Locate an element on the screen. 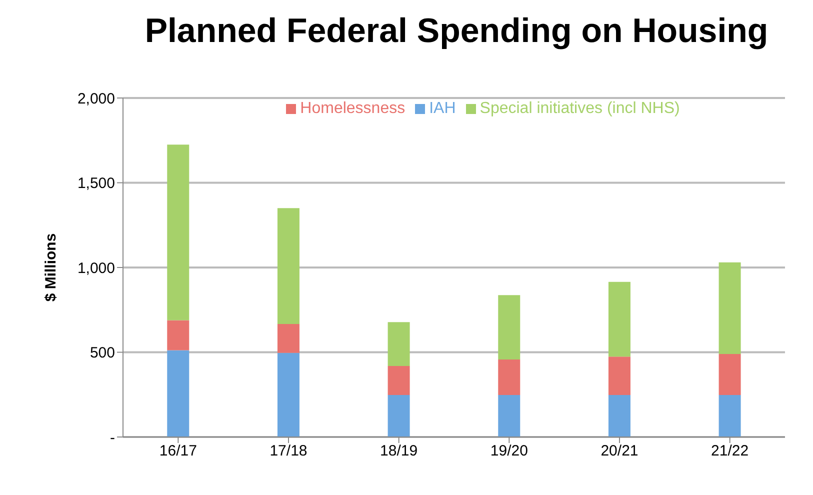 The width and height of the screenshot is (813, 495). legend-label: IAH is located at coordinates (442, 108).